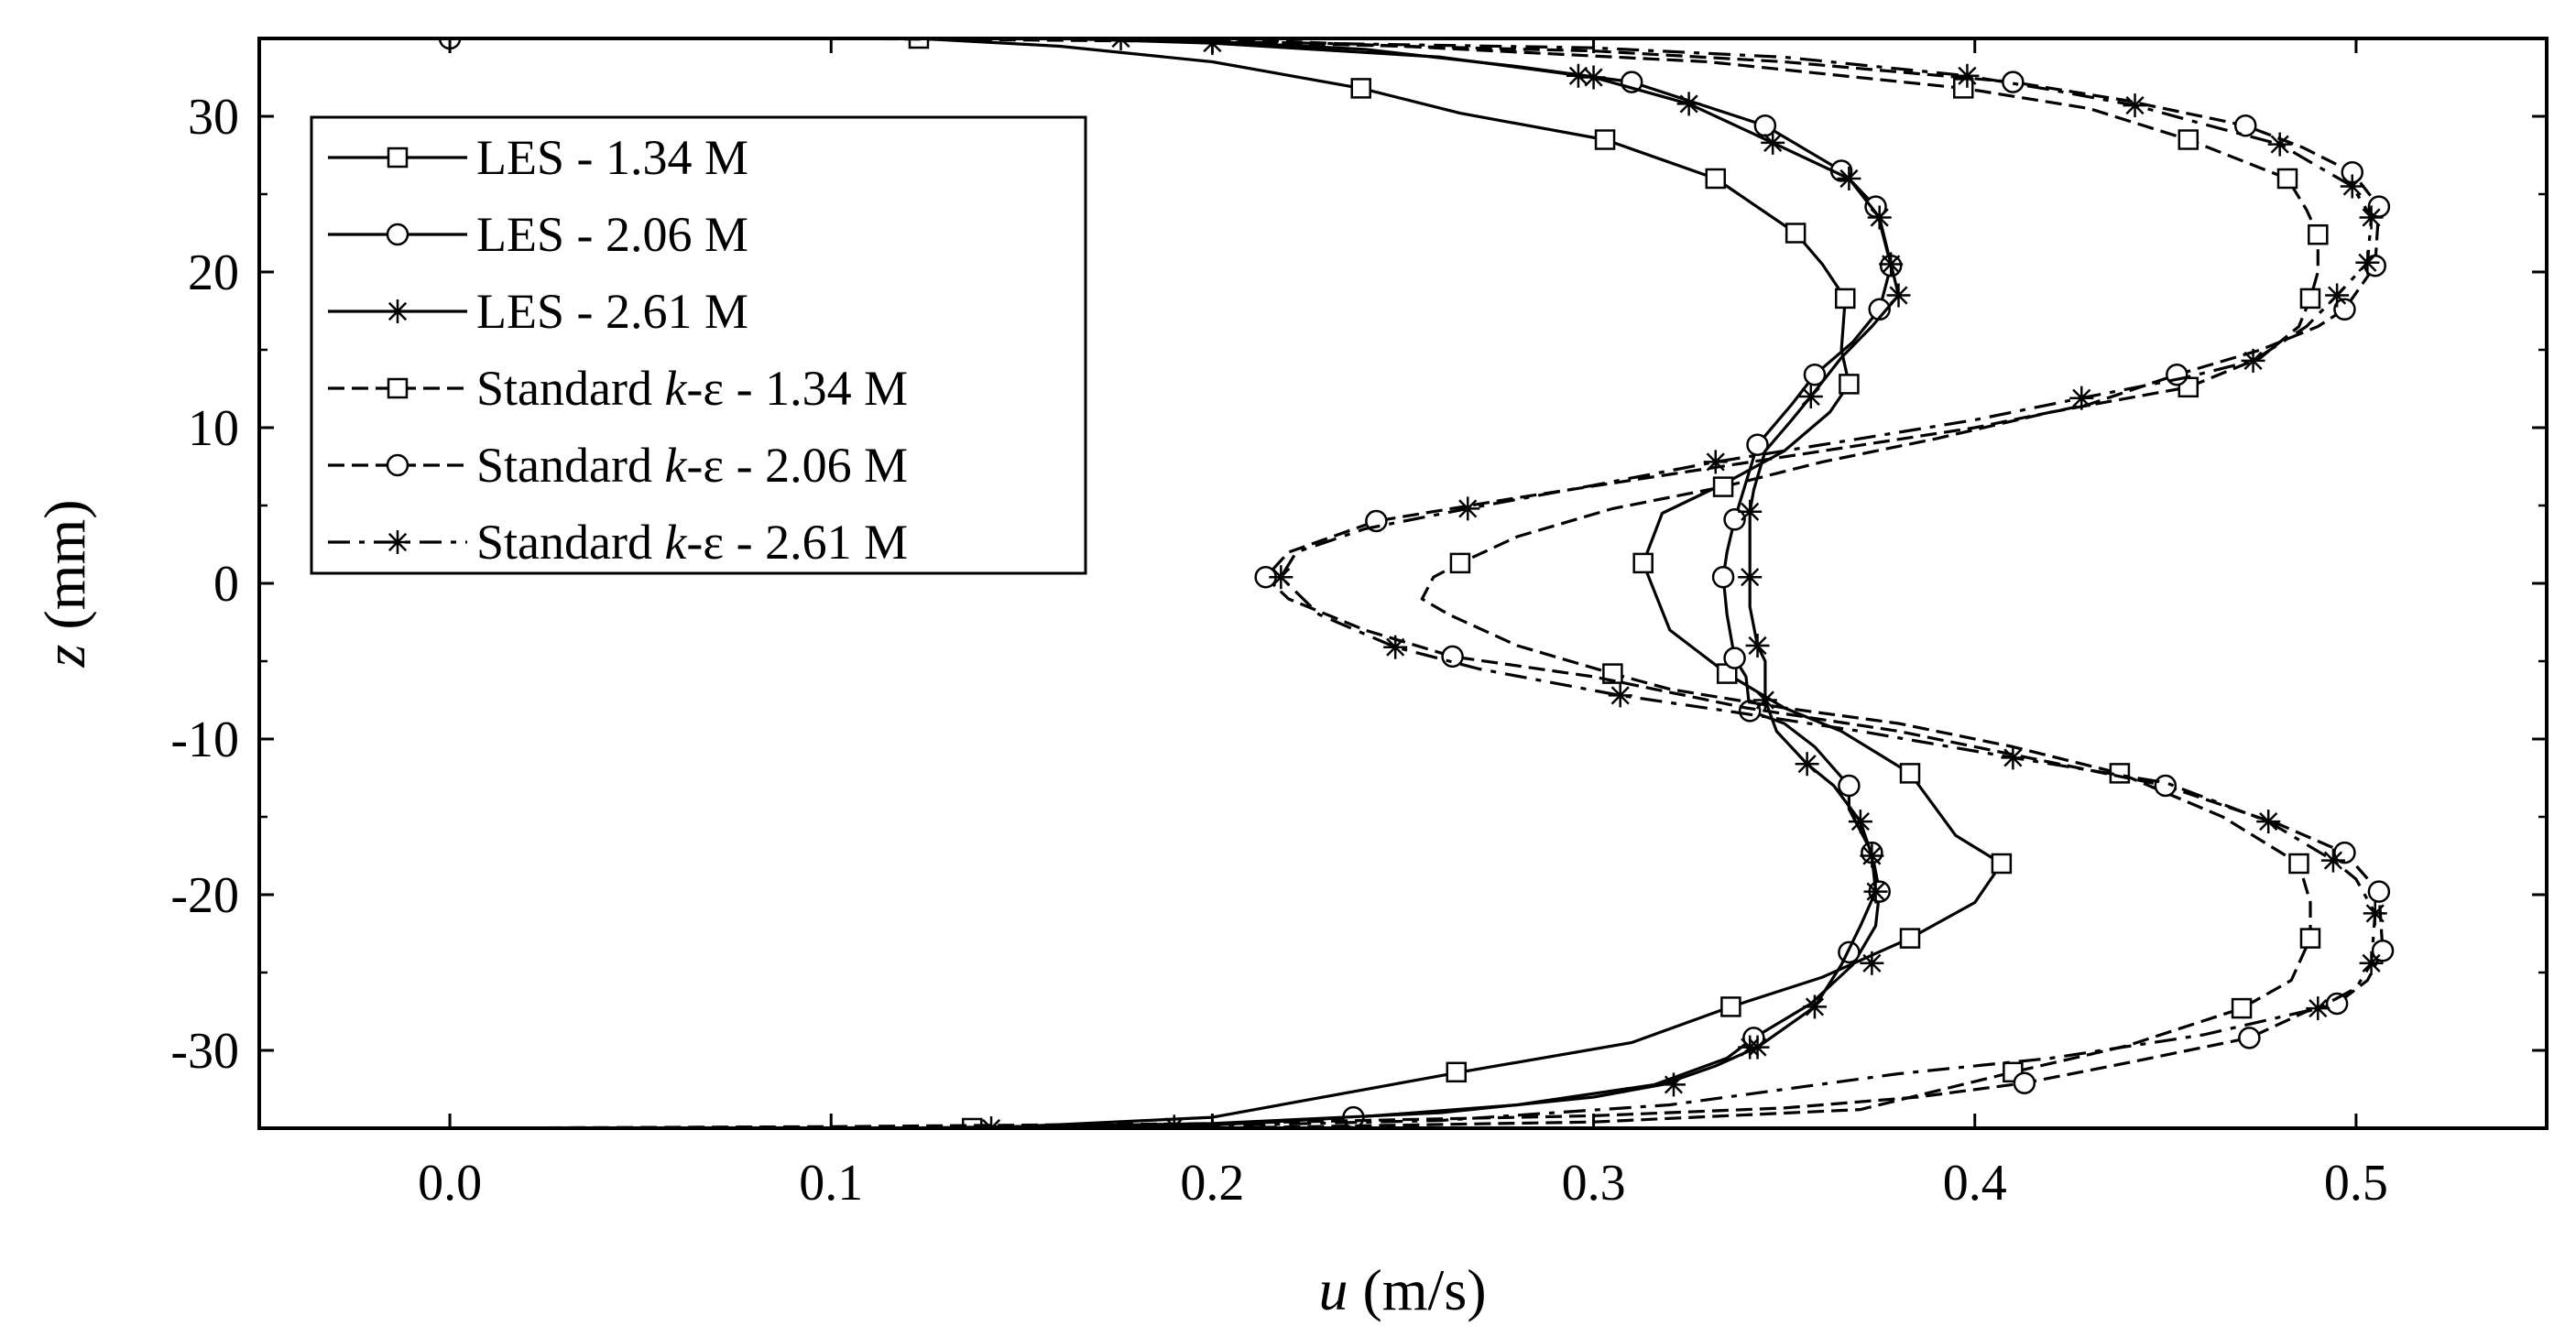 The width and height of the screenshot is (2576, 1337). I want to click on legend-entry: LES - 1.34 M, so click(538, 157).